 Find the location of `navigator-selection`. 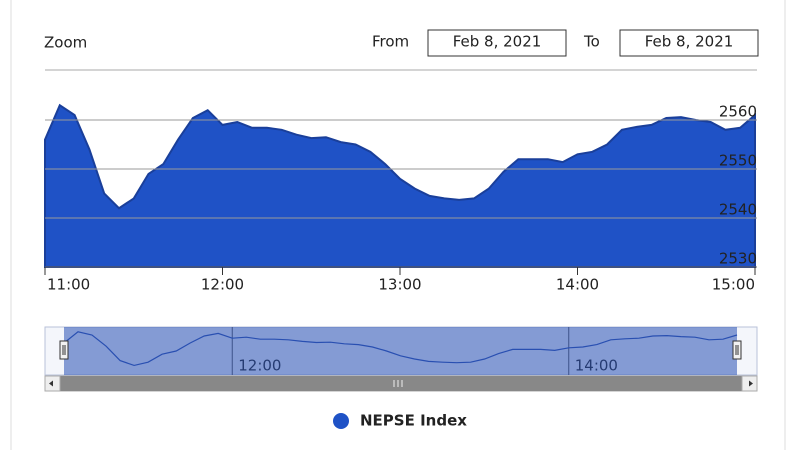

navigator-selection is located at coordinates (400, 351).